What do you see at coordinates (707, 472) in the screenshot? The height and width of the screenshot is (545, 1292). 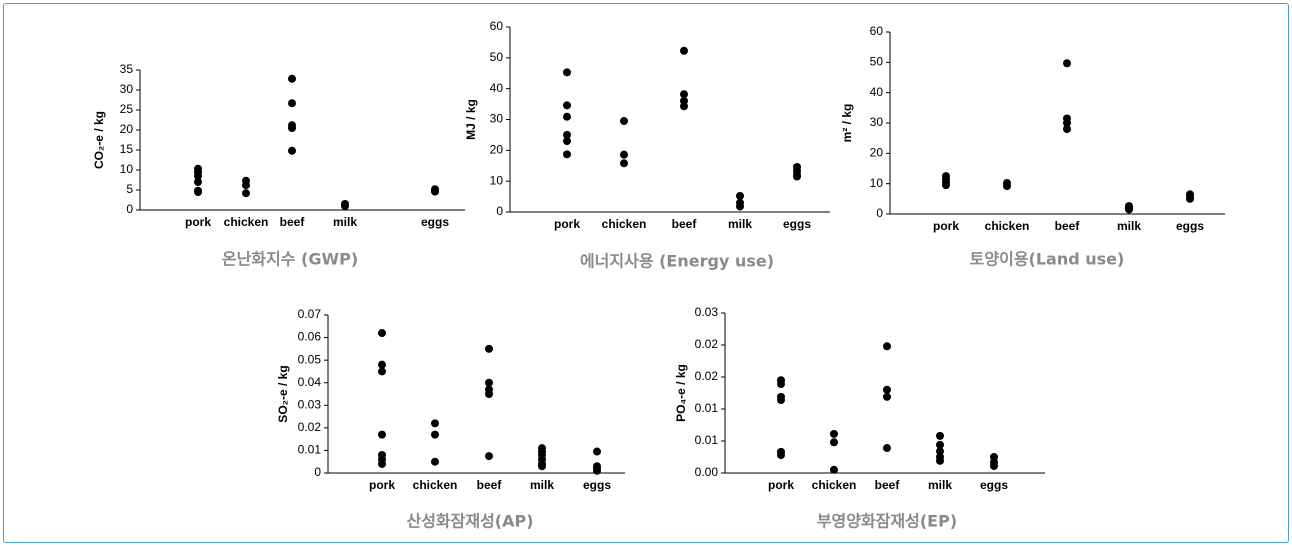 I see `y-tick-label: 0.00` at bounding box center [707, 472].